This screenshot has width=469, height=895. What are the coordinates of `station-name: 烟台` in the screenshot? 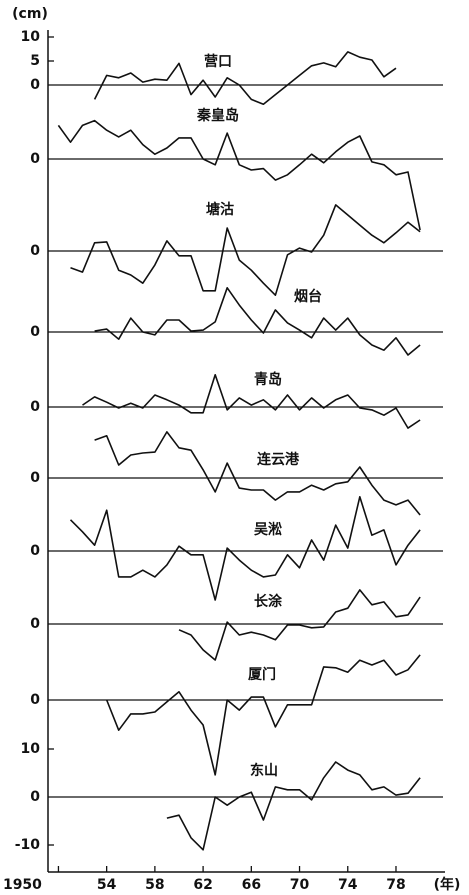 It's located at (308, 296).